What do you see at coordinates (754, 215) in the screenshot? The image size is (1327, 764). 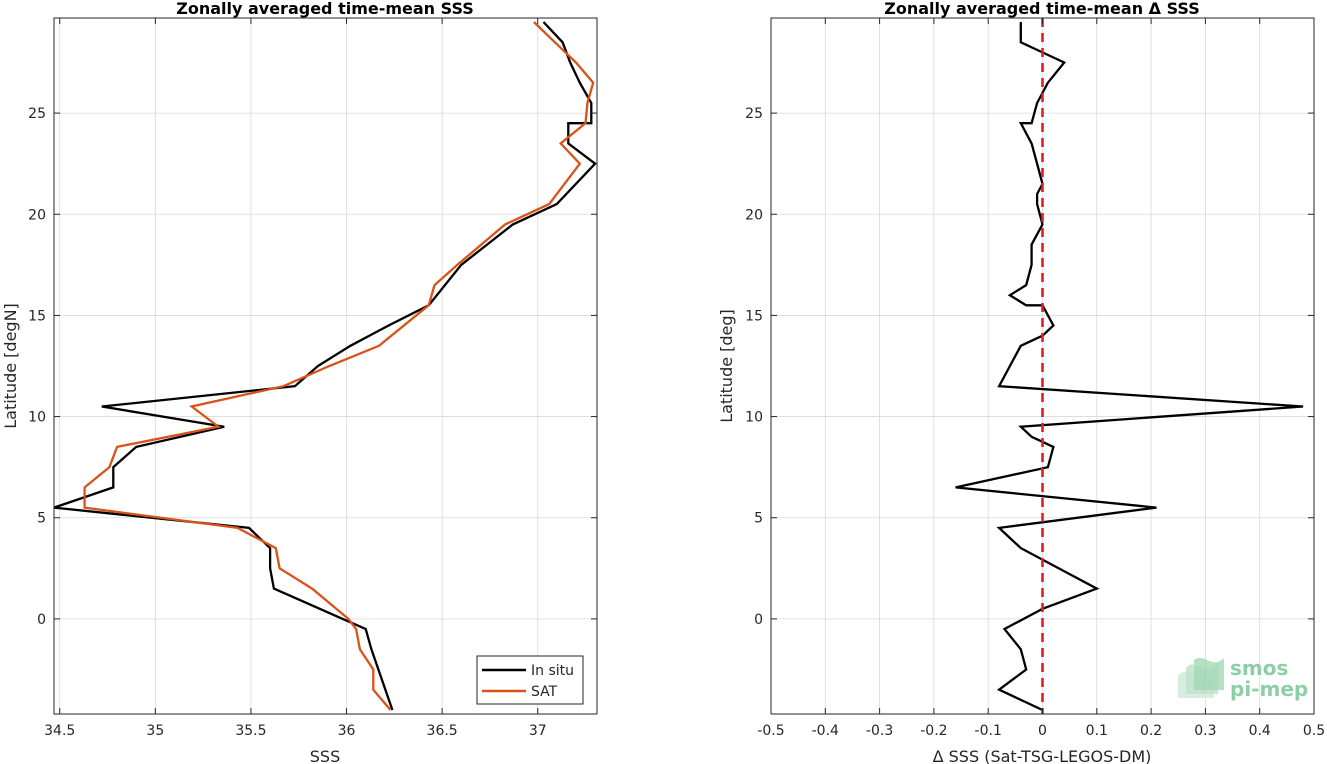 I see `delta-sss-y-tick-label: 20` at bounding box center [754, 215].